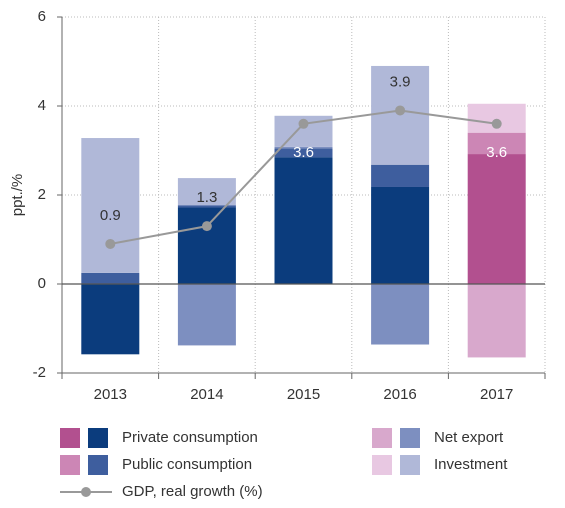 This screenshot has width=565, height=508. I want to click on gdp-label: 1.3, so click(206, 197).